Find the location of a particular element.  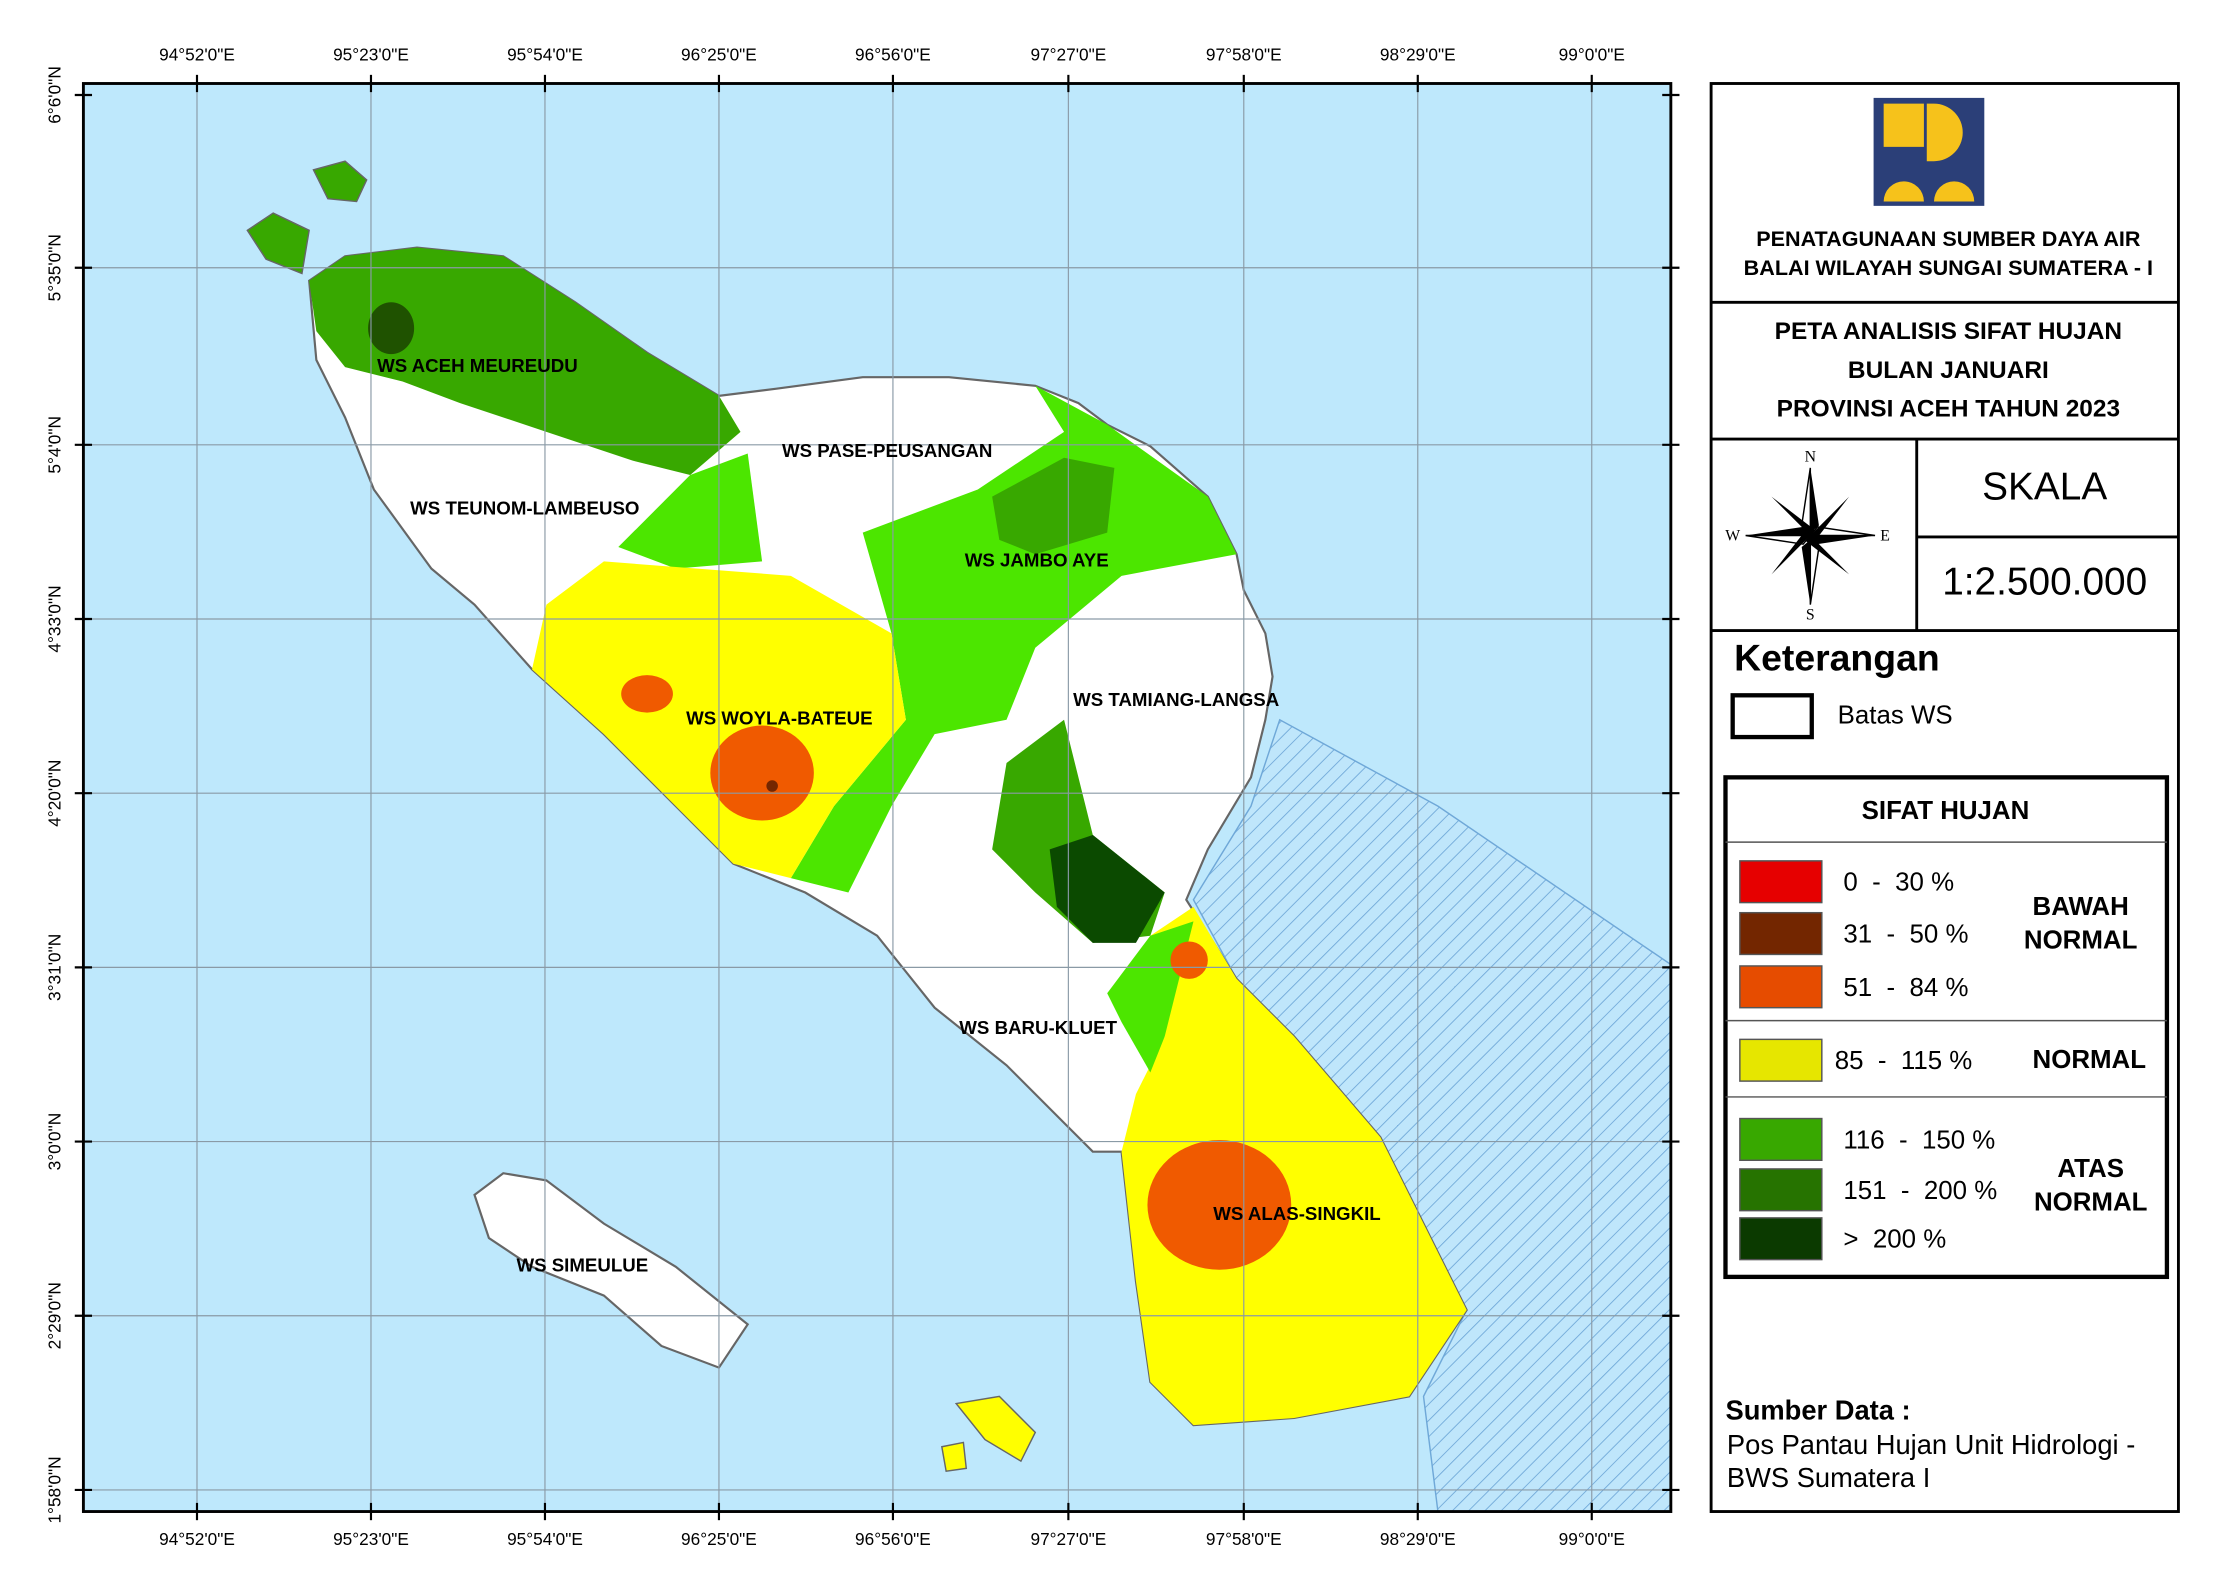

logo is located at coordinates (1929, 151).